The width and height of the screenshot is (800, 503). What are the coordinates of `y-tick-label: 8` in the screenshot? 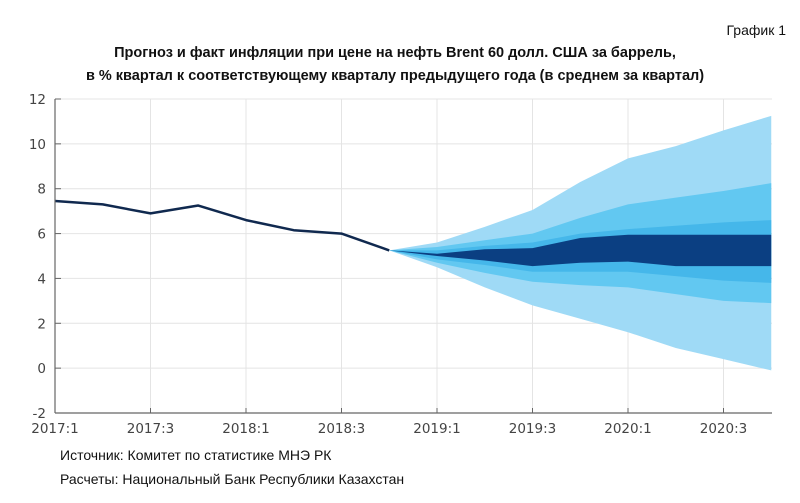 It's located at (41, 190).